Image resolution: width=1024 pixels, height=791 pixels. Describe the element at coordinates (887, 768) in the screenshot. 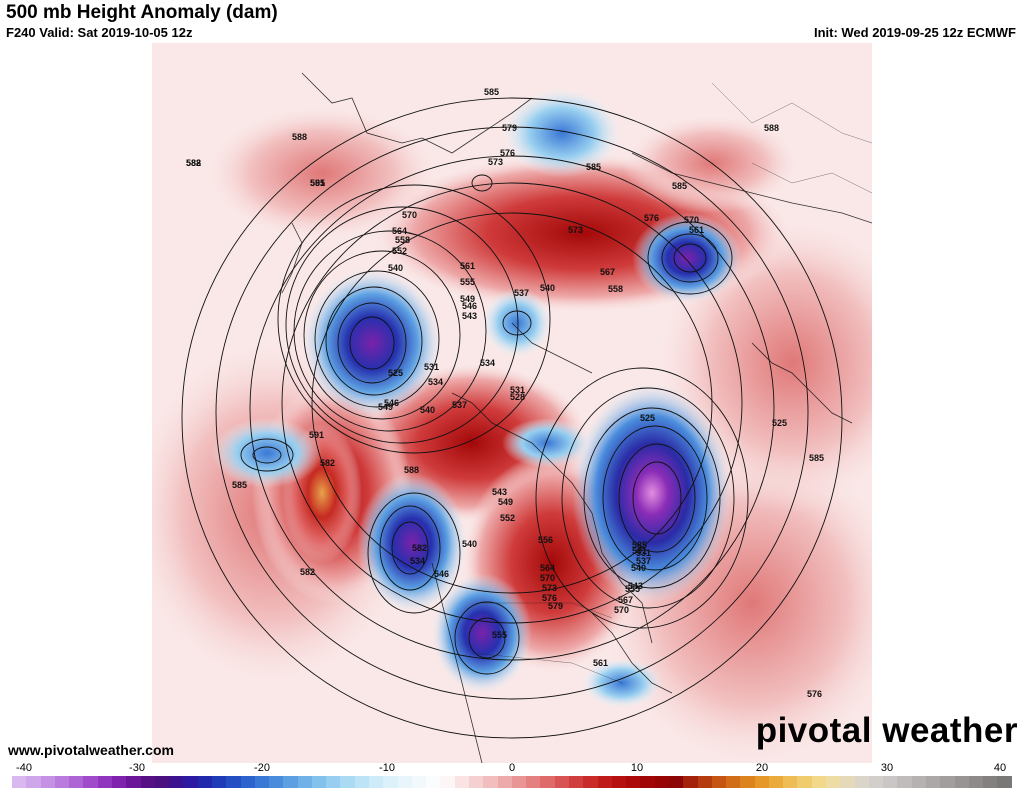

I see `colorbar-tick-label: 30` at that location.